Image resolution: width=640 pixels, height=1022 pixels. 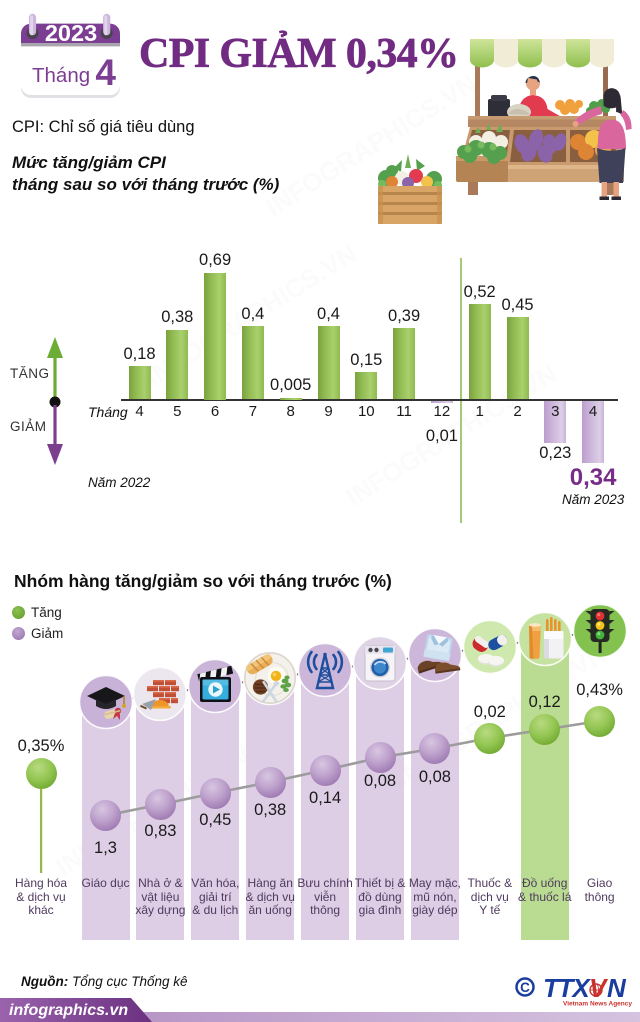 I want to click on svg-text: 4, so click(x=105, y=72).